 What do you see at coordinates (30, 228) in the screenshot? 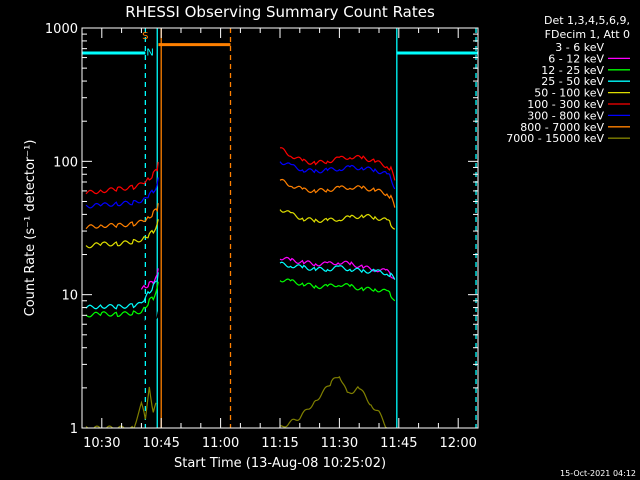
I see `y-axis-label: Count Rate (s⁻¹ detector⁻¹)` at bounding box center [30, 228].